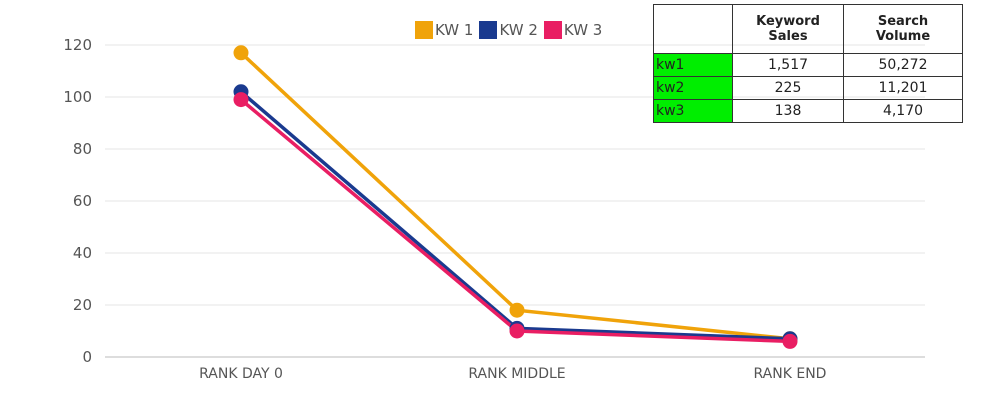 Image resolution: width=995 pixels, height=405 pixels. Describe the element at coordinates (77, 45) in the screenshot. I see `y-tick-label: 120` at that location.